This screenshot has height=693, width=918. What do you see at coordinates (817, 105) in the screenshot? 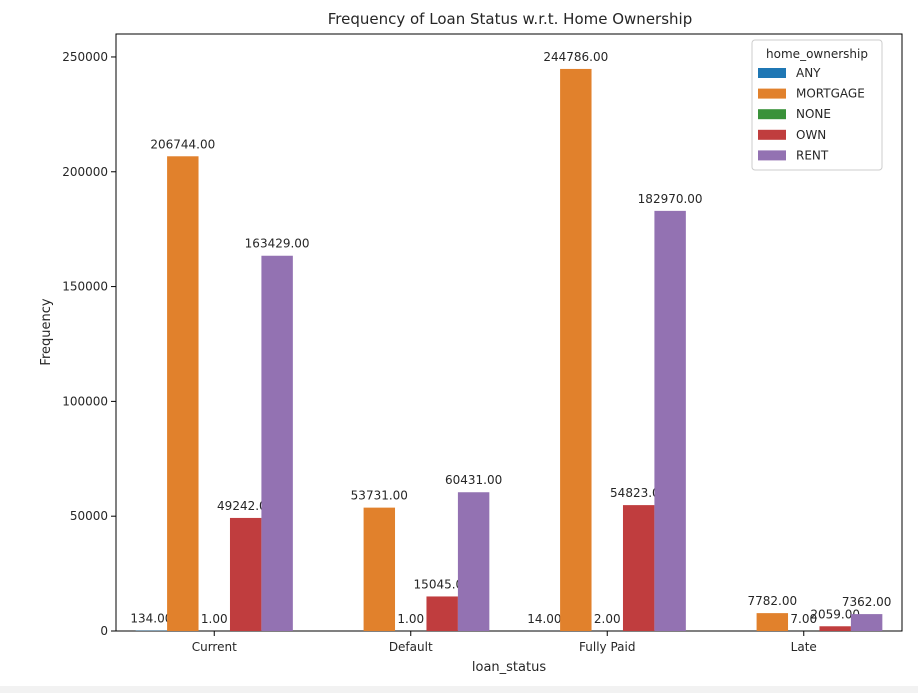
I see `legend: home_ownership ANY MORTGAGE NONE OWN RENT` at bounding box center [817, 105].